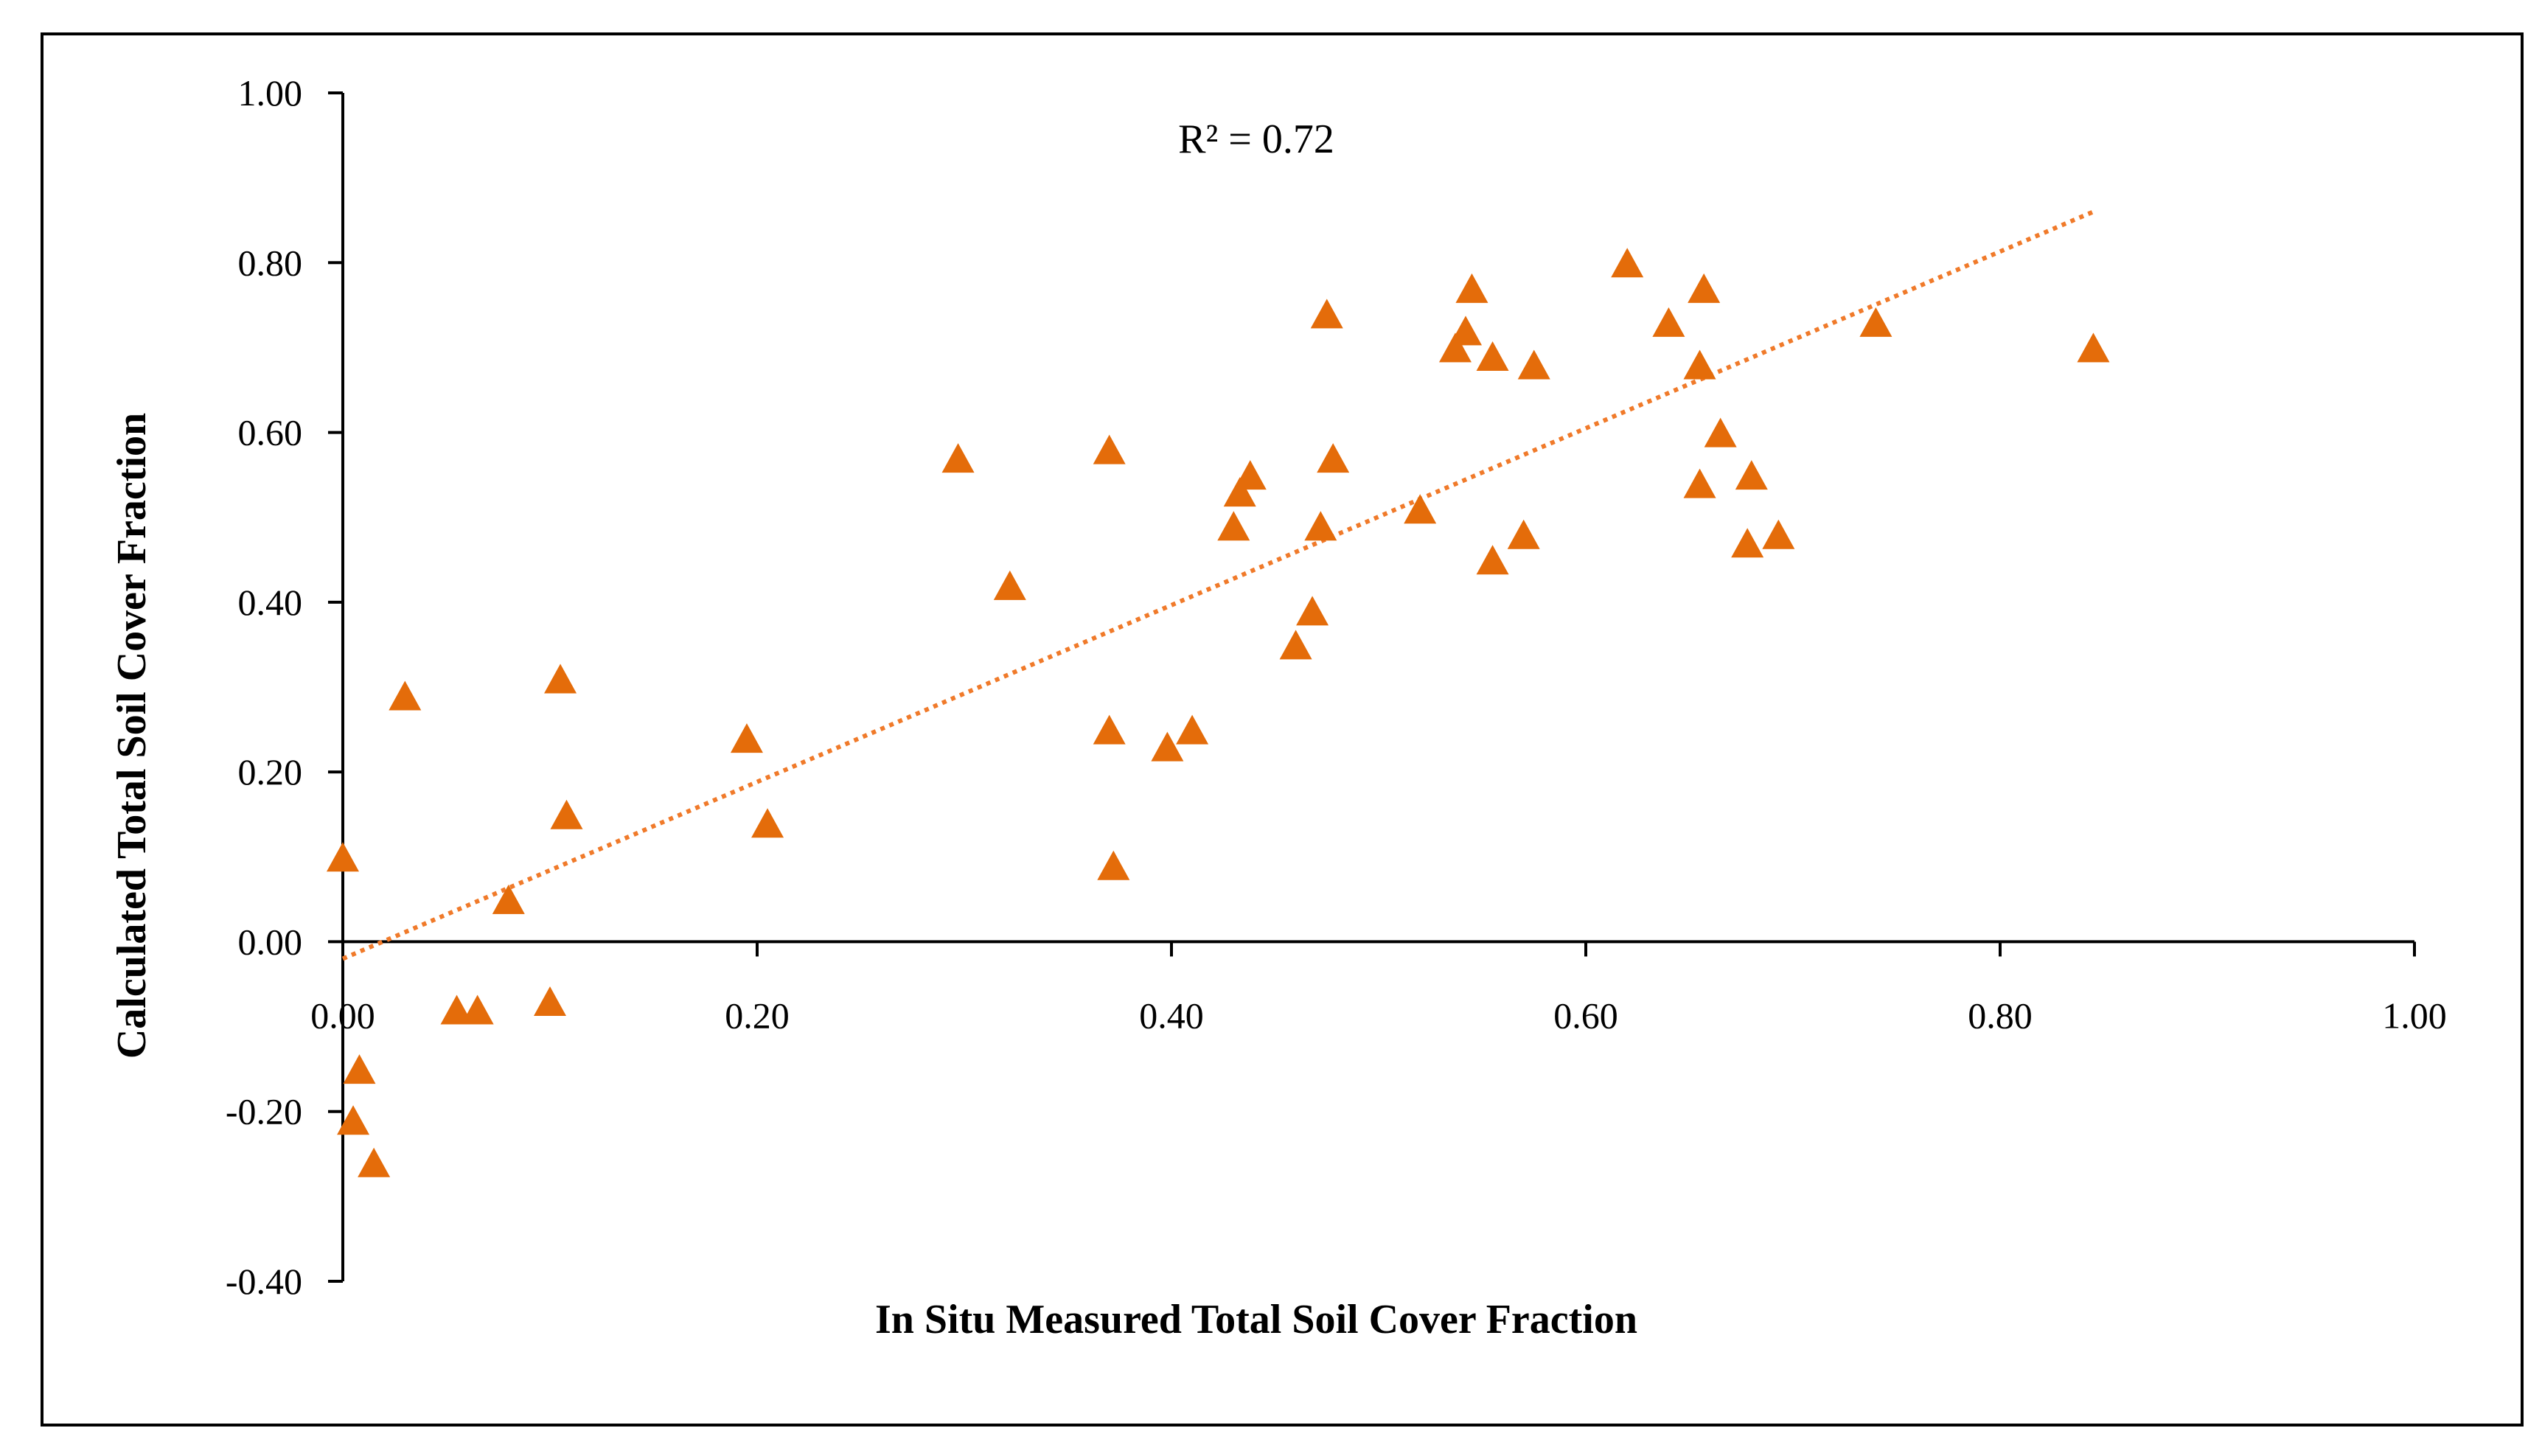 This screenshot has height=1456, width=2542. Describe the element at coordinates (270, 772) in the screenshot. I see `y-tick-label: 0.20` at that location.